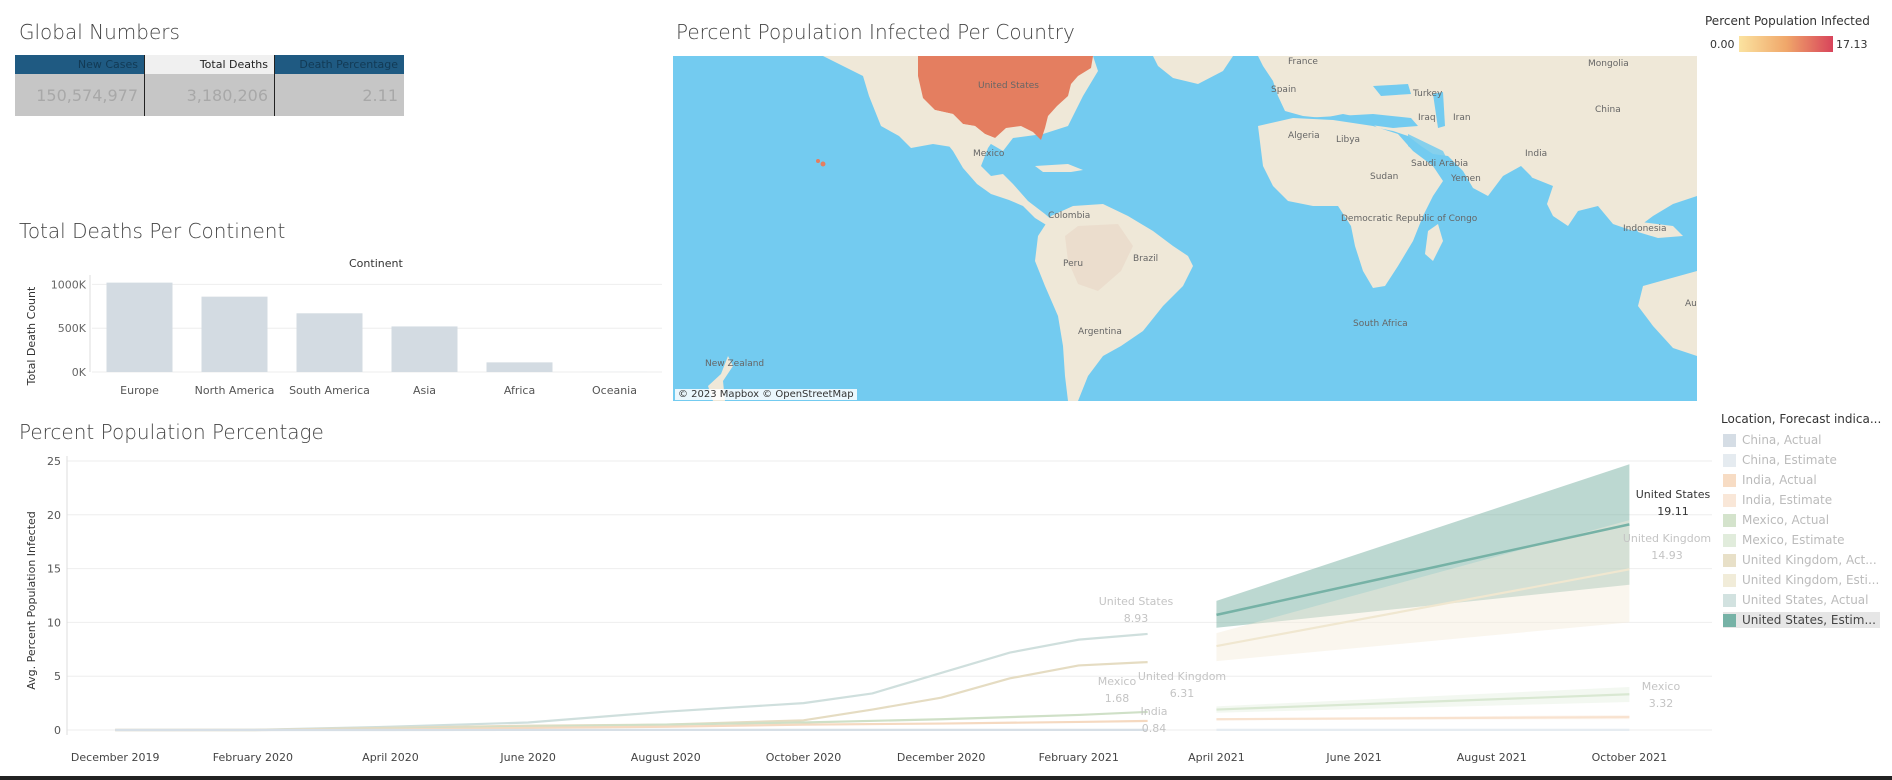 The image size is (1892, 780). I want to click on line-xtick-label: February 2021, so click(1079, 757).